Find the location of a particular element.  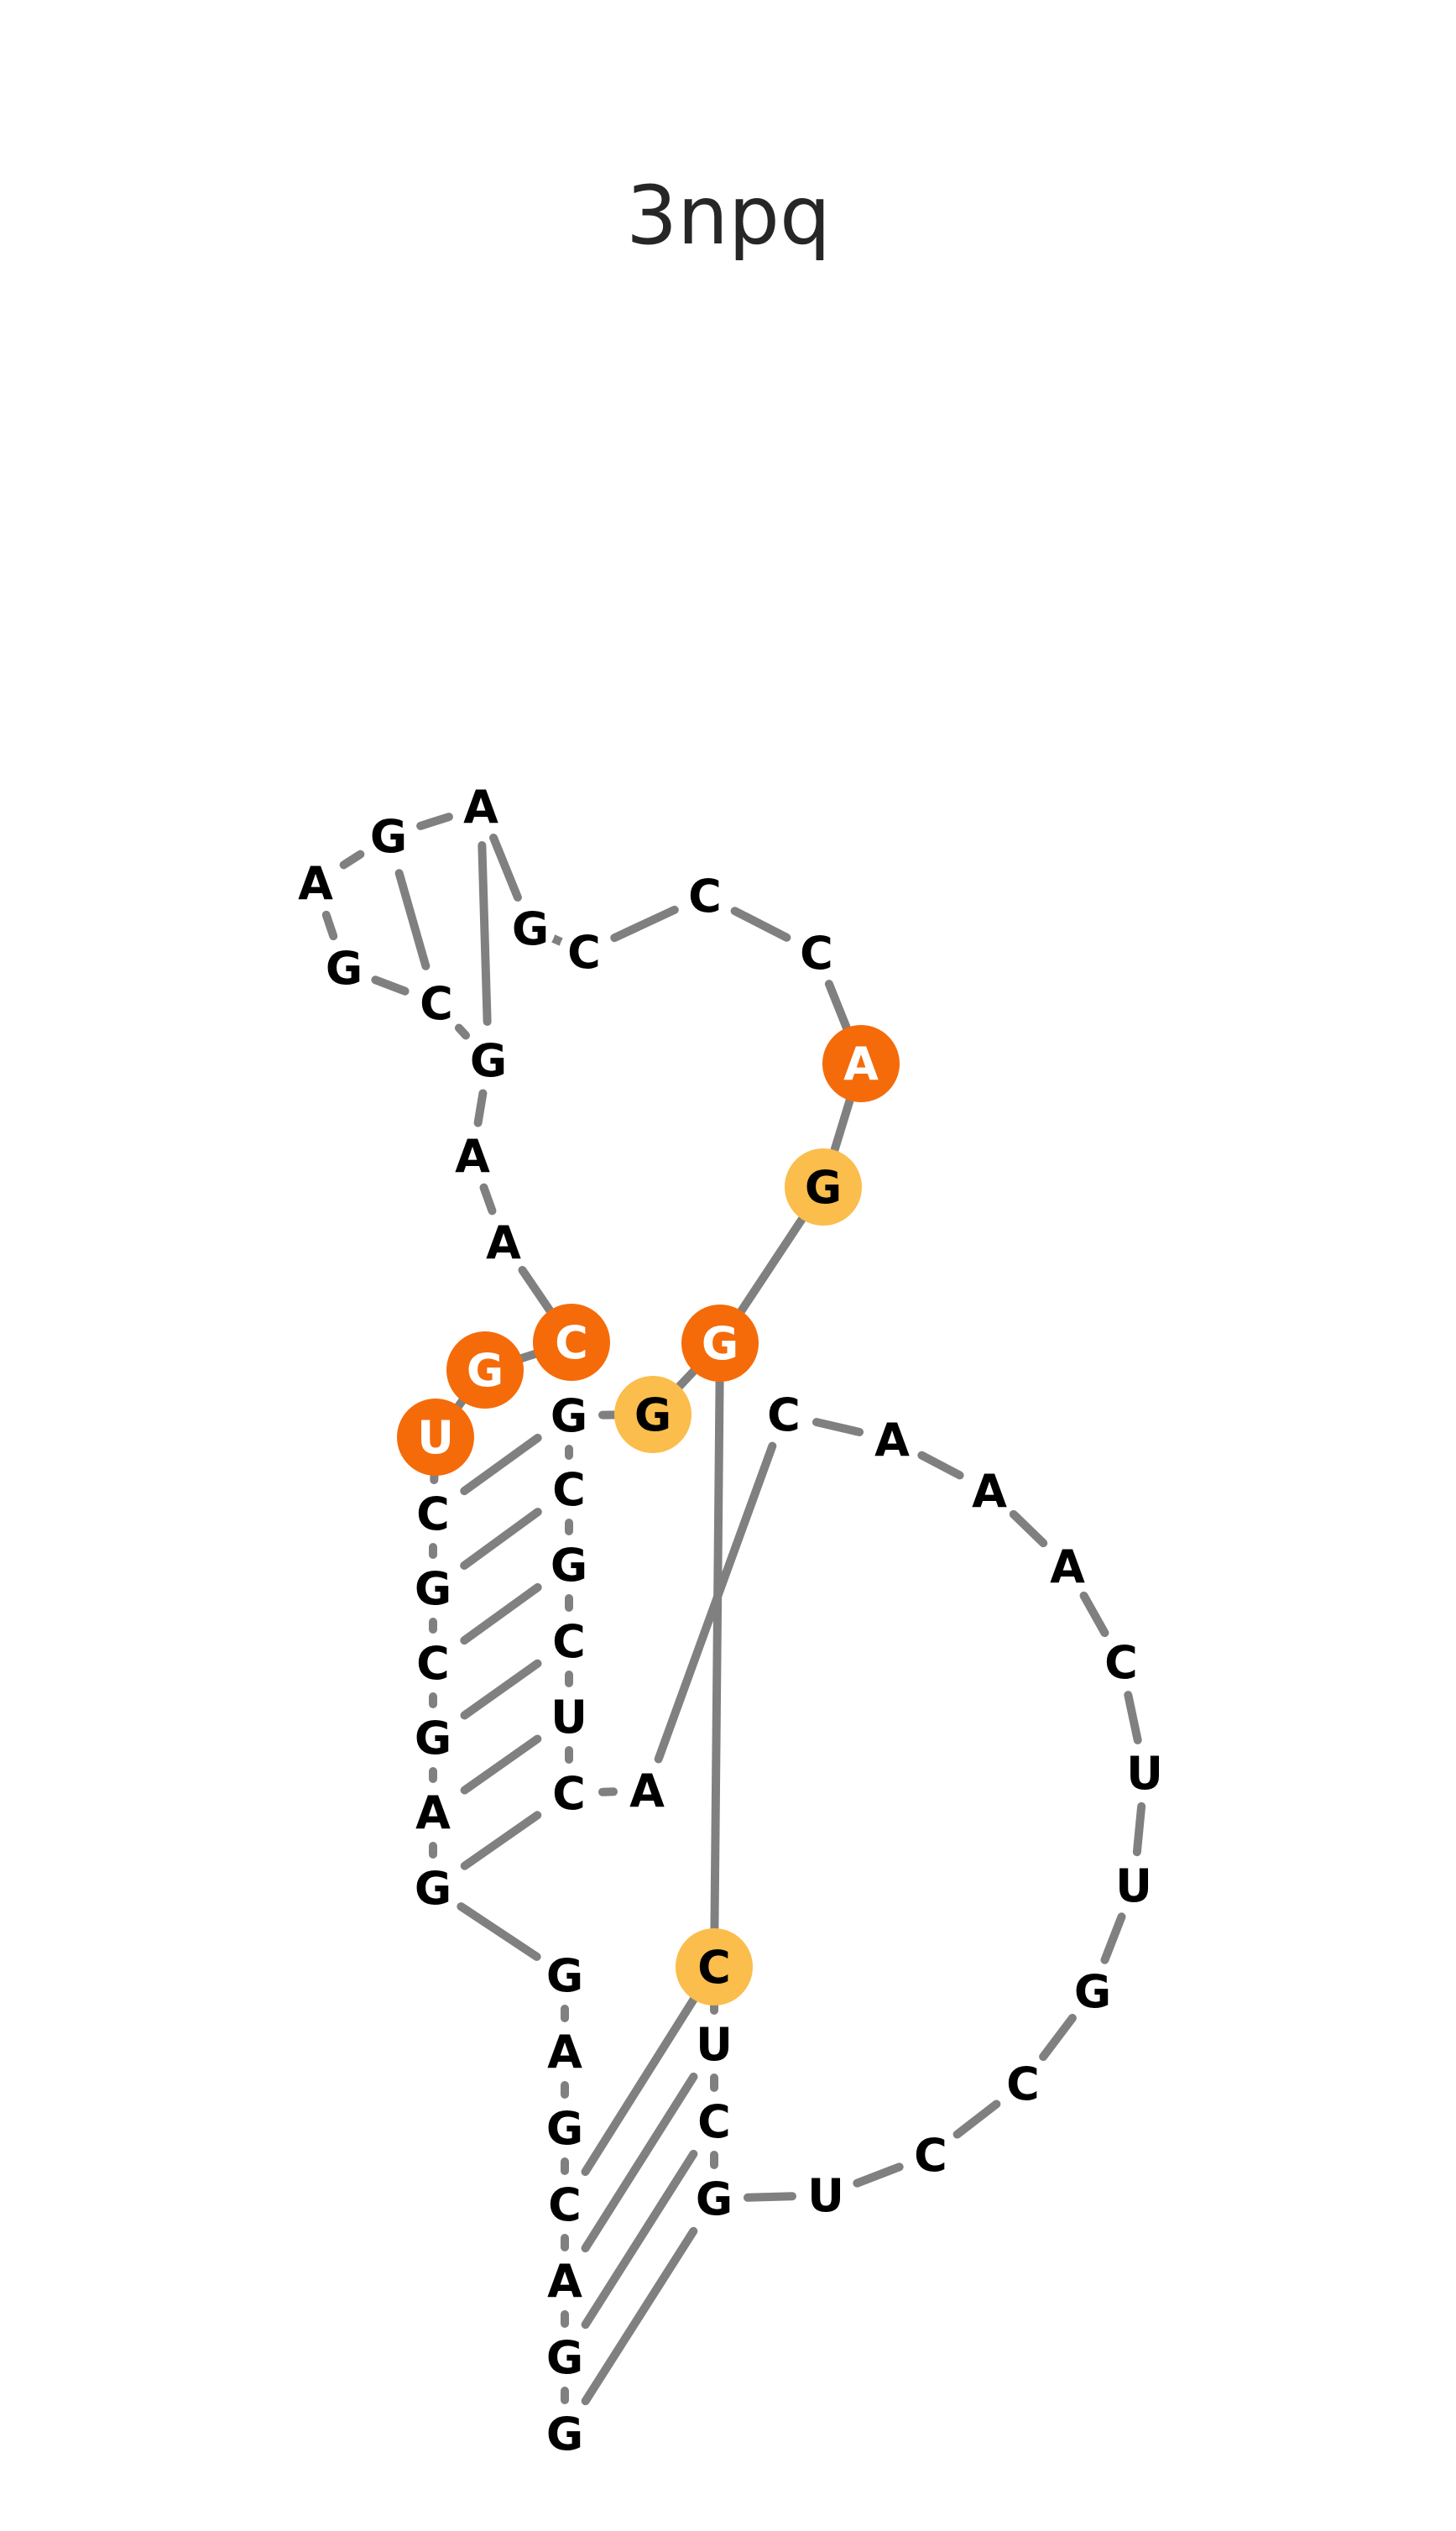

diagram-title: 3npq is located at coordinates (728, 216).